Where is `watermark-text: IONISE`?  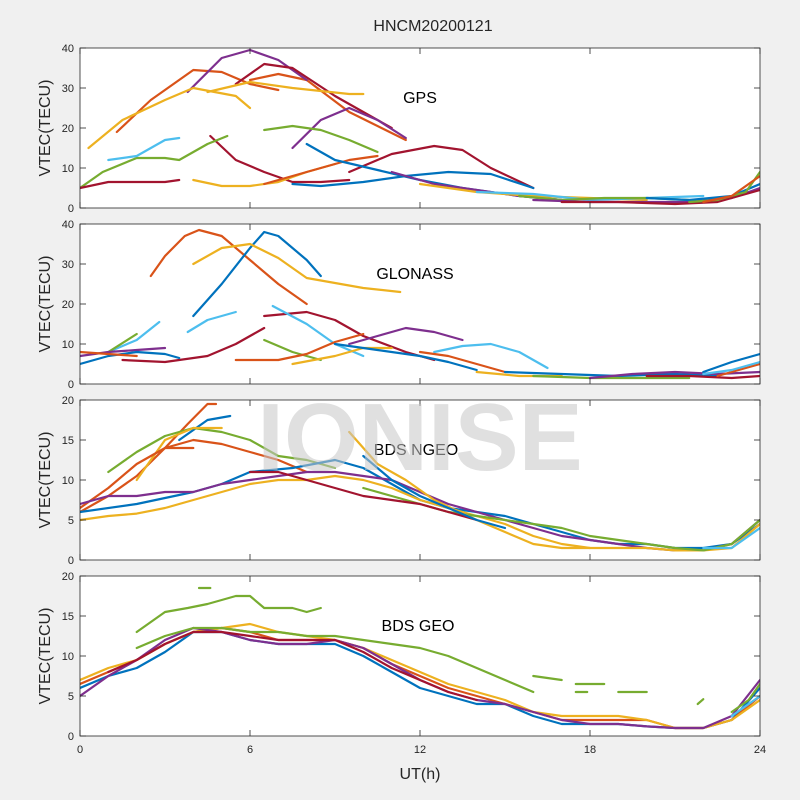 watermark-text: IONISE is located at coordinates (419, 437).